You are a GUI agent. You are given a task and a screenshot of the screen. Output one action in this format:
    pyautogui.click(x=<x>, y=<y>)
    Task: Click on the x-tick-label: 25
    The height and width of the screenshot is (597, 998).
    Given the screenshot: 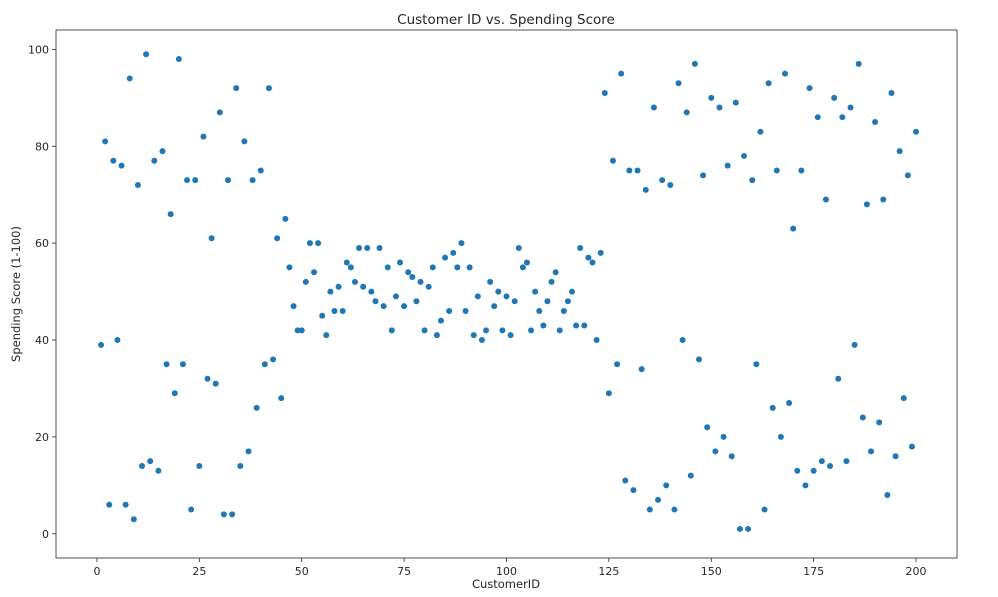 What is the action you would take?
    pyautogui.click(x=199, y=571)
    